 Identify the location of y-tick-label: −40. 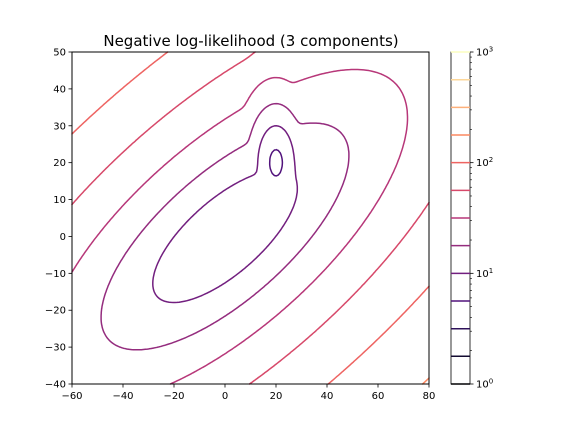
(55, 385).